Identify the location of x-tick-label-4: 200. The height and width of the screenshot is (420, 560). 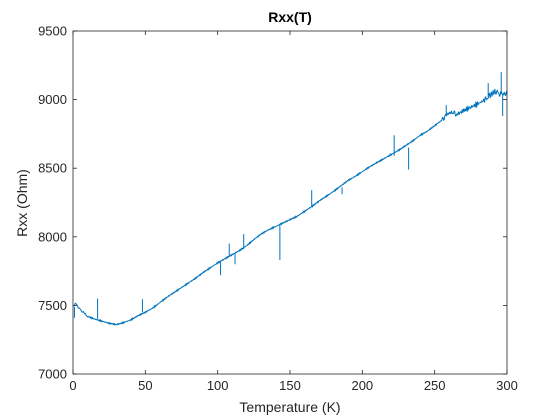
(362, 385).